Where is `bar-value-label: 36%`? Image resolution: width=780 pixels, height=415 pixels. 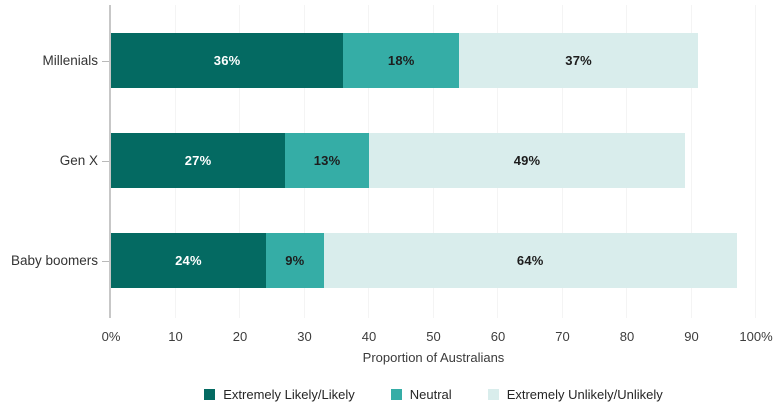
bar-value-label: 36% is located at coordinates (227, 60).